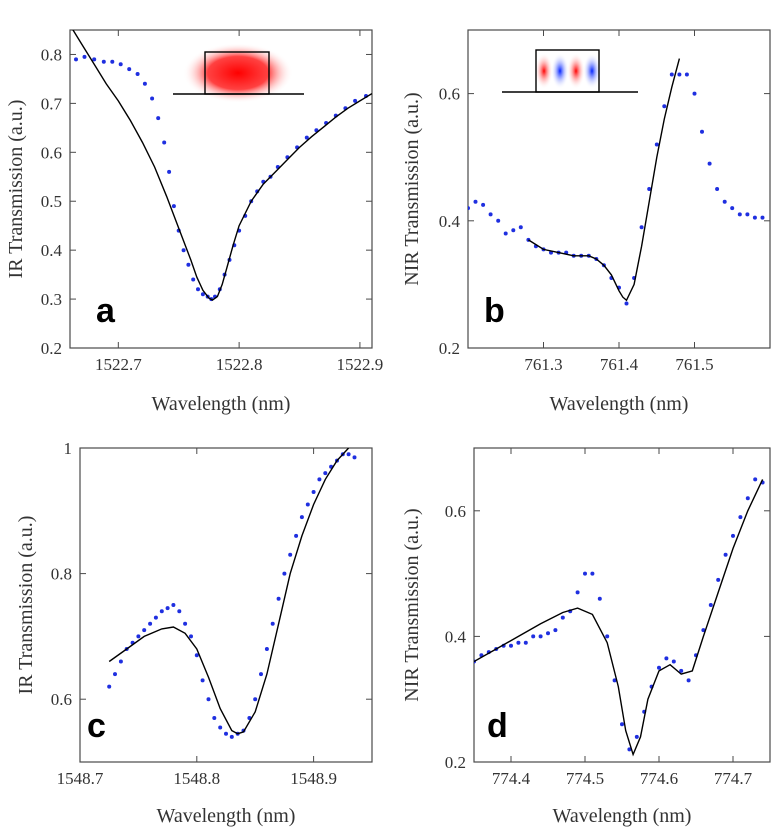 The width and height of the screenshot is (784, 828). I want to click on panel-letter: b, so click(494, 311).